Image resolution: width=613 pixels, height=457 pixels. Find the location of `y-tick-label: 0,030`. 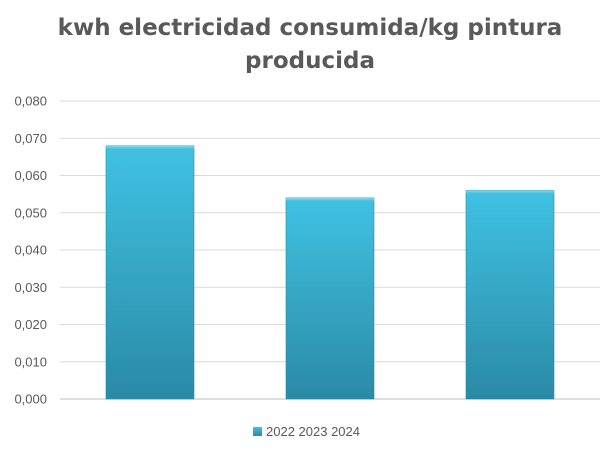

y-tick-label: 0,030 is located at coordinates (30, 287).